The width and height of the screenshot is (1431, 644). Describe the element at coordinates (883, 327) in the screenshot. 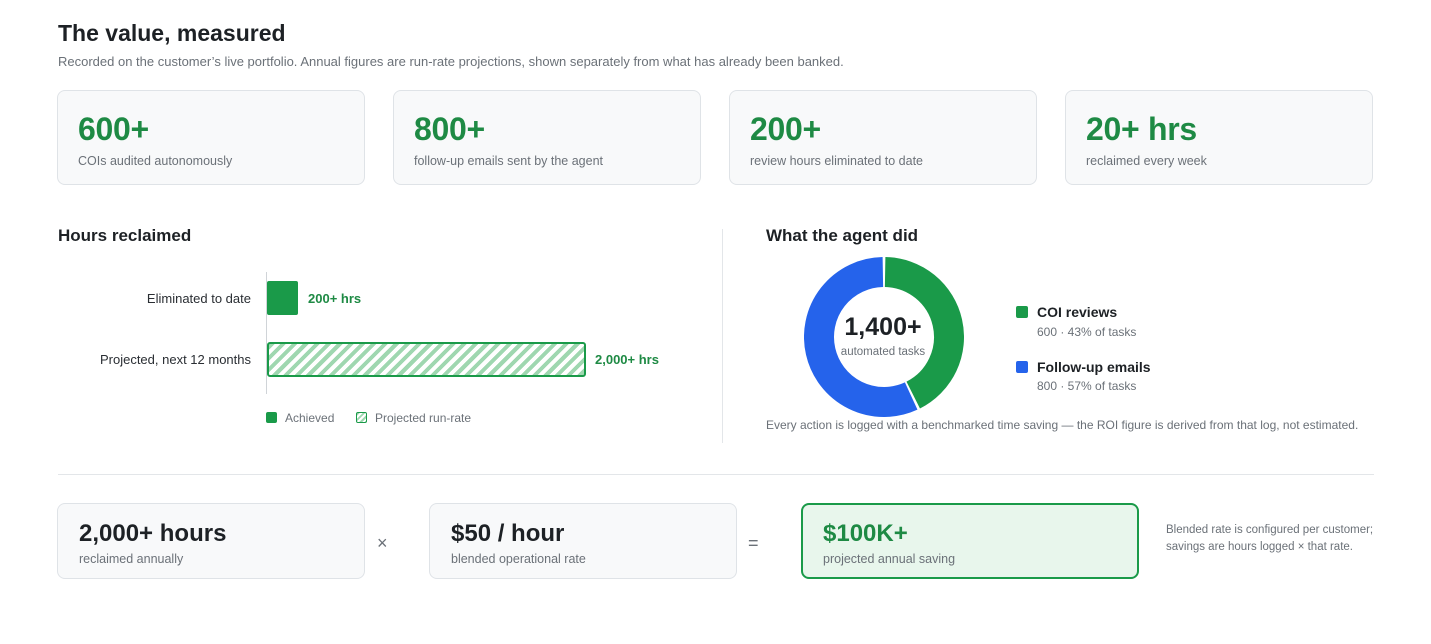

I see `donut-center-value: 1,400+` at that location.